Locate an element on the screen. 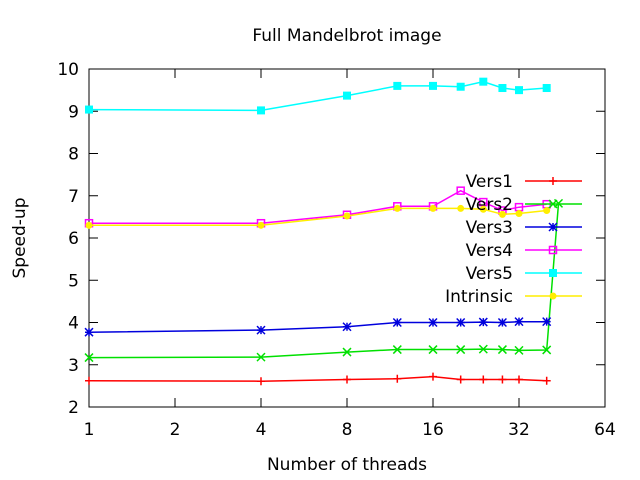  series-vers3 is located at coordinates (318, 327).